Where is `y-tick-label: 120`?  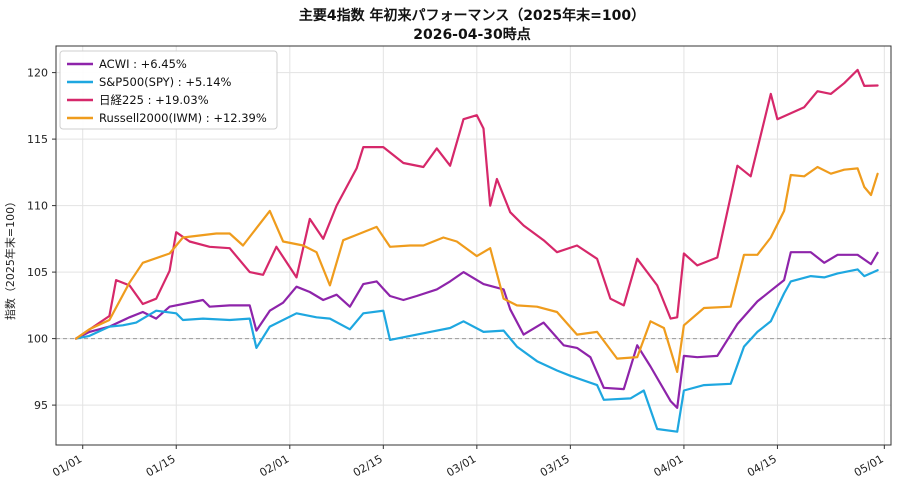 y-tick-label: 120 is located at coordinates (37, 73).